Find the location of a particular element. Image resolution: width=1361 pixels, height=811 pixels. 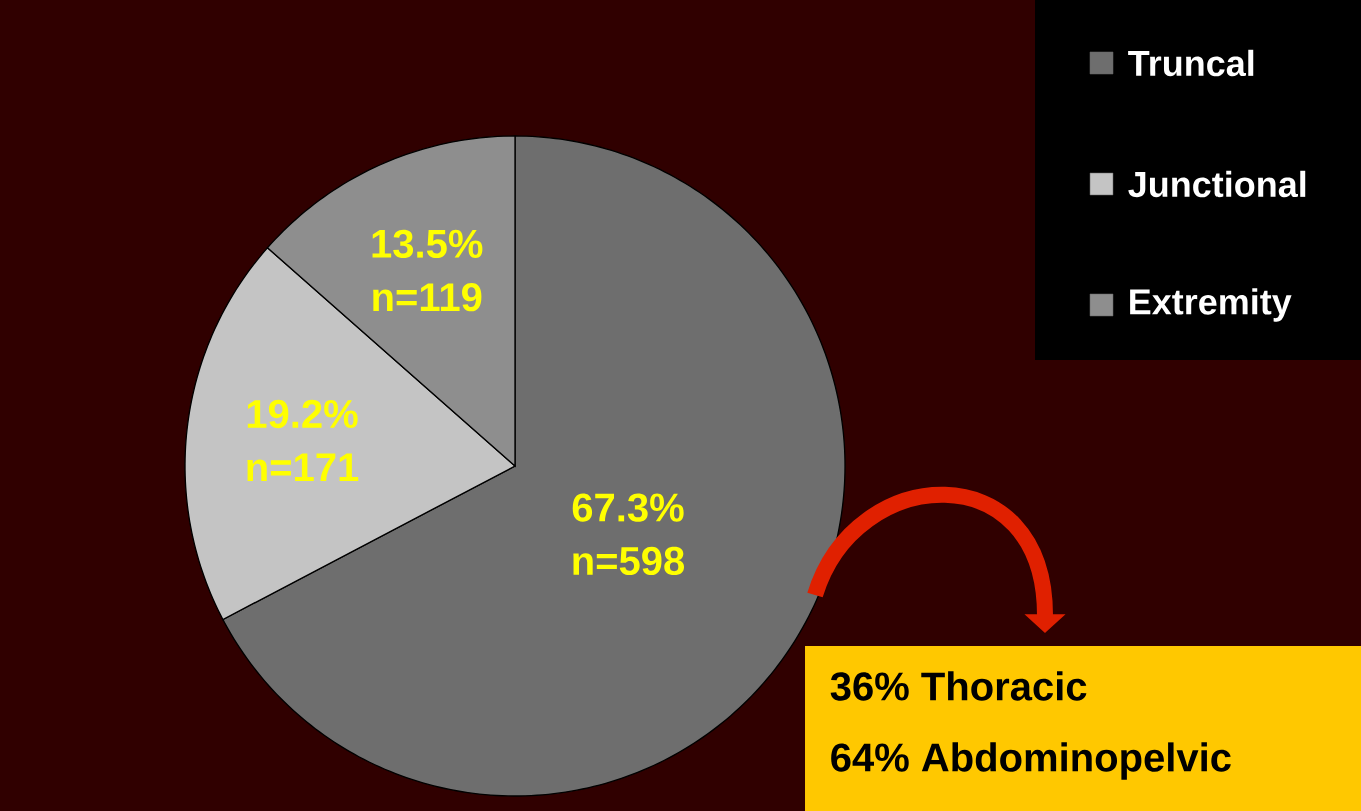

data-label: 19.2% n=171 is located at coordinates (303, 440).